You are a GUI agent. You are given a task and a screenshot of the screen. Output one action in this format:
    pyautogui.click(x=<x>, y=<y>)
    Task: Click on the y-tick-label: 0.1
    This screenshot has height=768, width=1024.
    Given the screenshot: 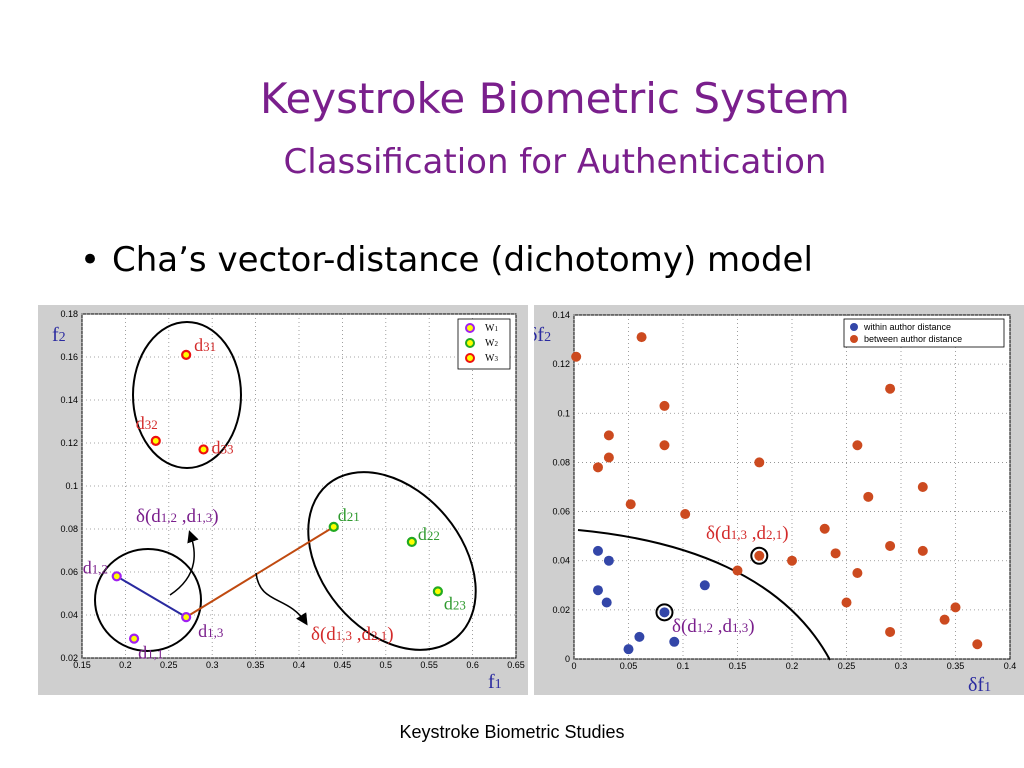 What is the action you would take?
    pyautogui.click(x=71, y=486)
    